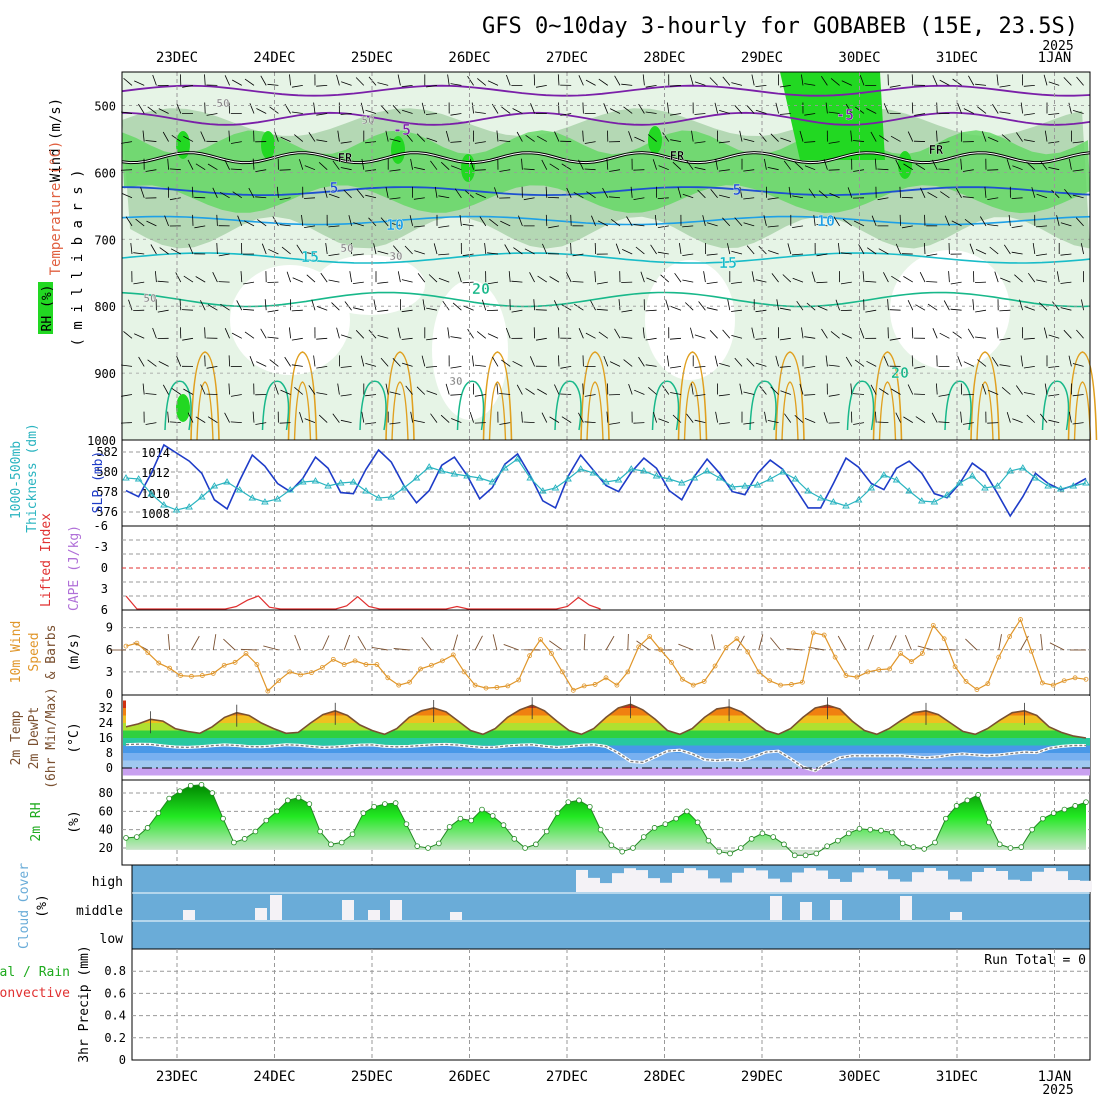  Describe the element at coordinates (155, 494) in the screenshot. I see `y-tick-label: 1010` at that location.